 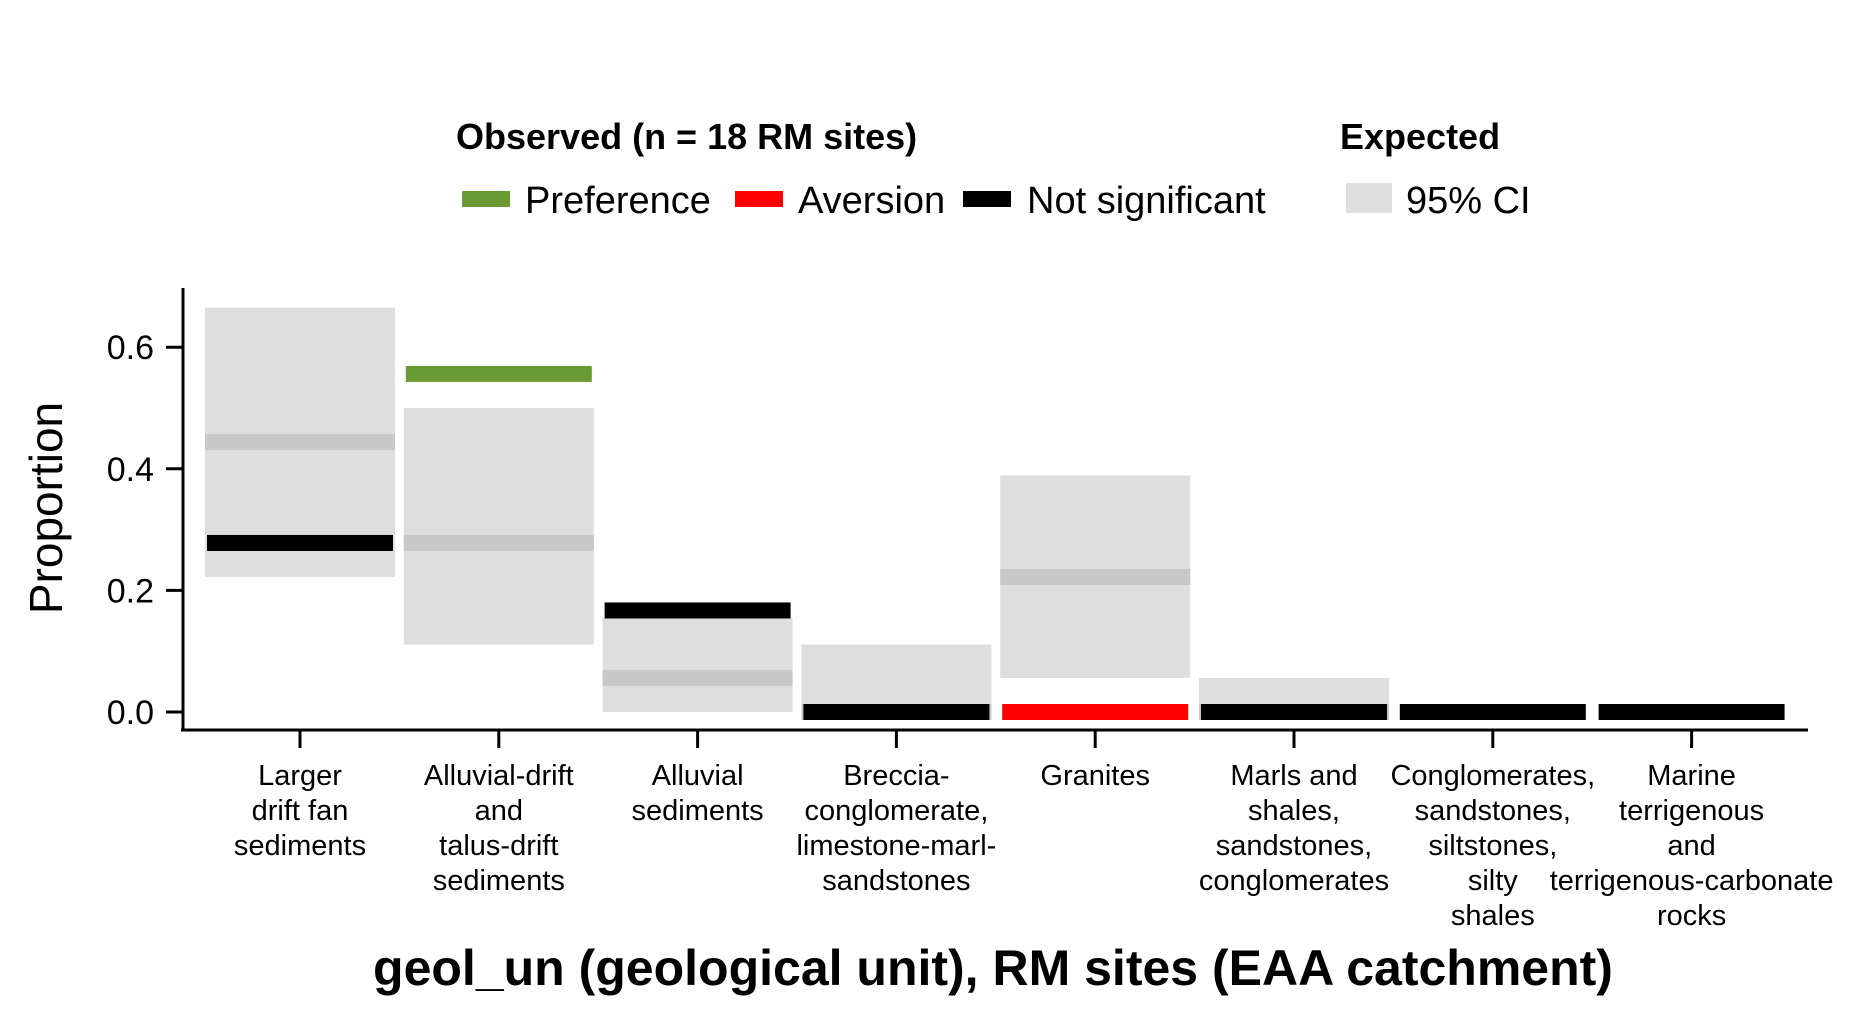 What do you see at coordinates (987, 199) in the screenshot?
I see `legend-swatch-not-significant` at bounding box center [987, 199].